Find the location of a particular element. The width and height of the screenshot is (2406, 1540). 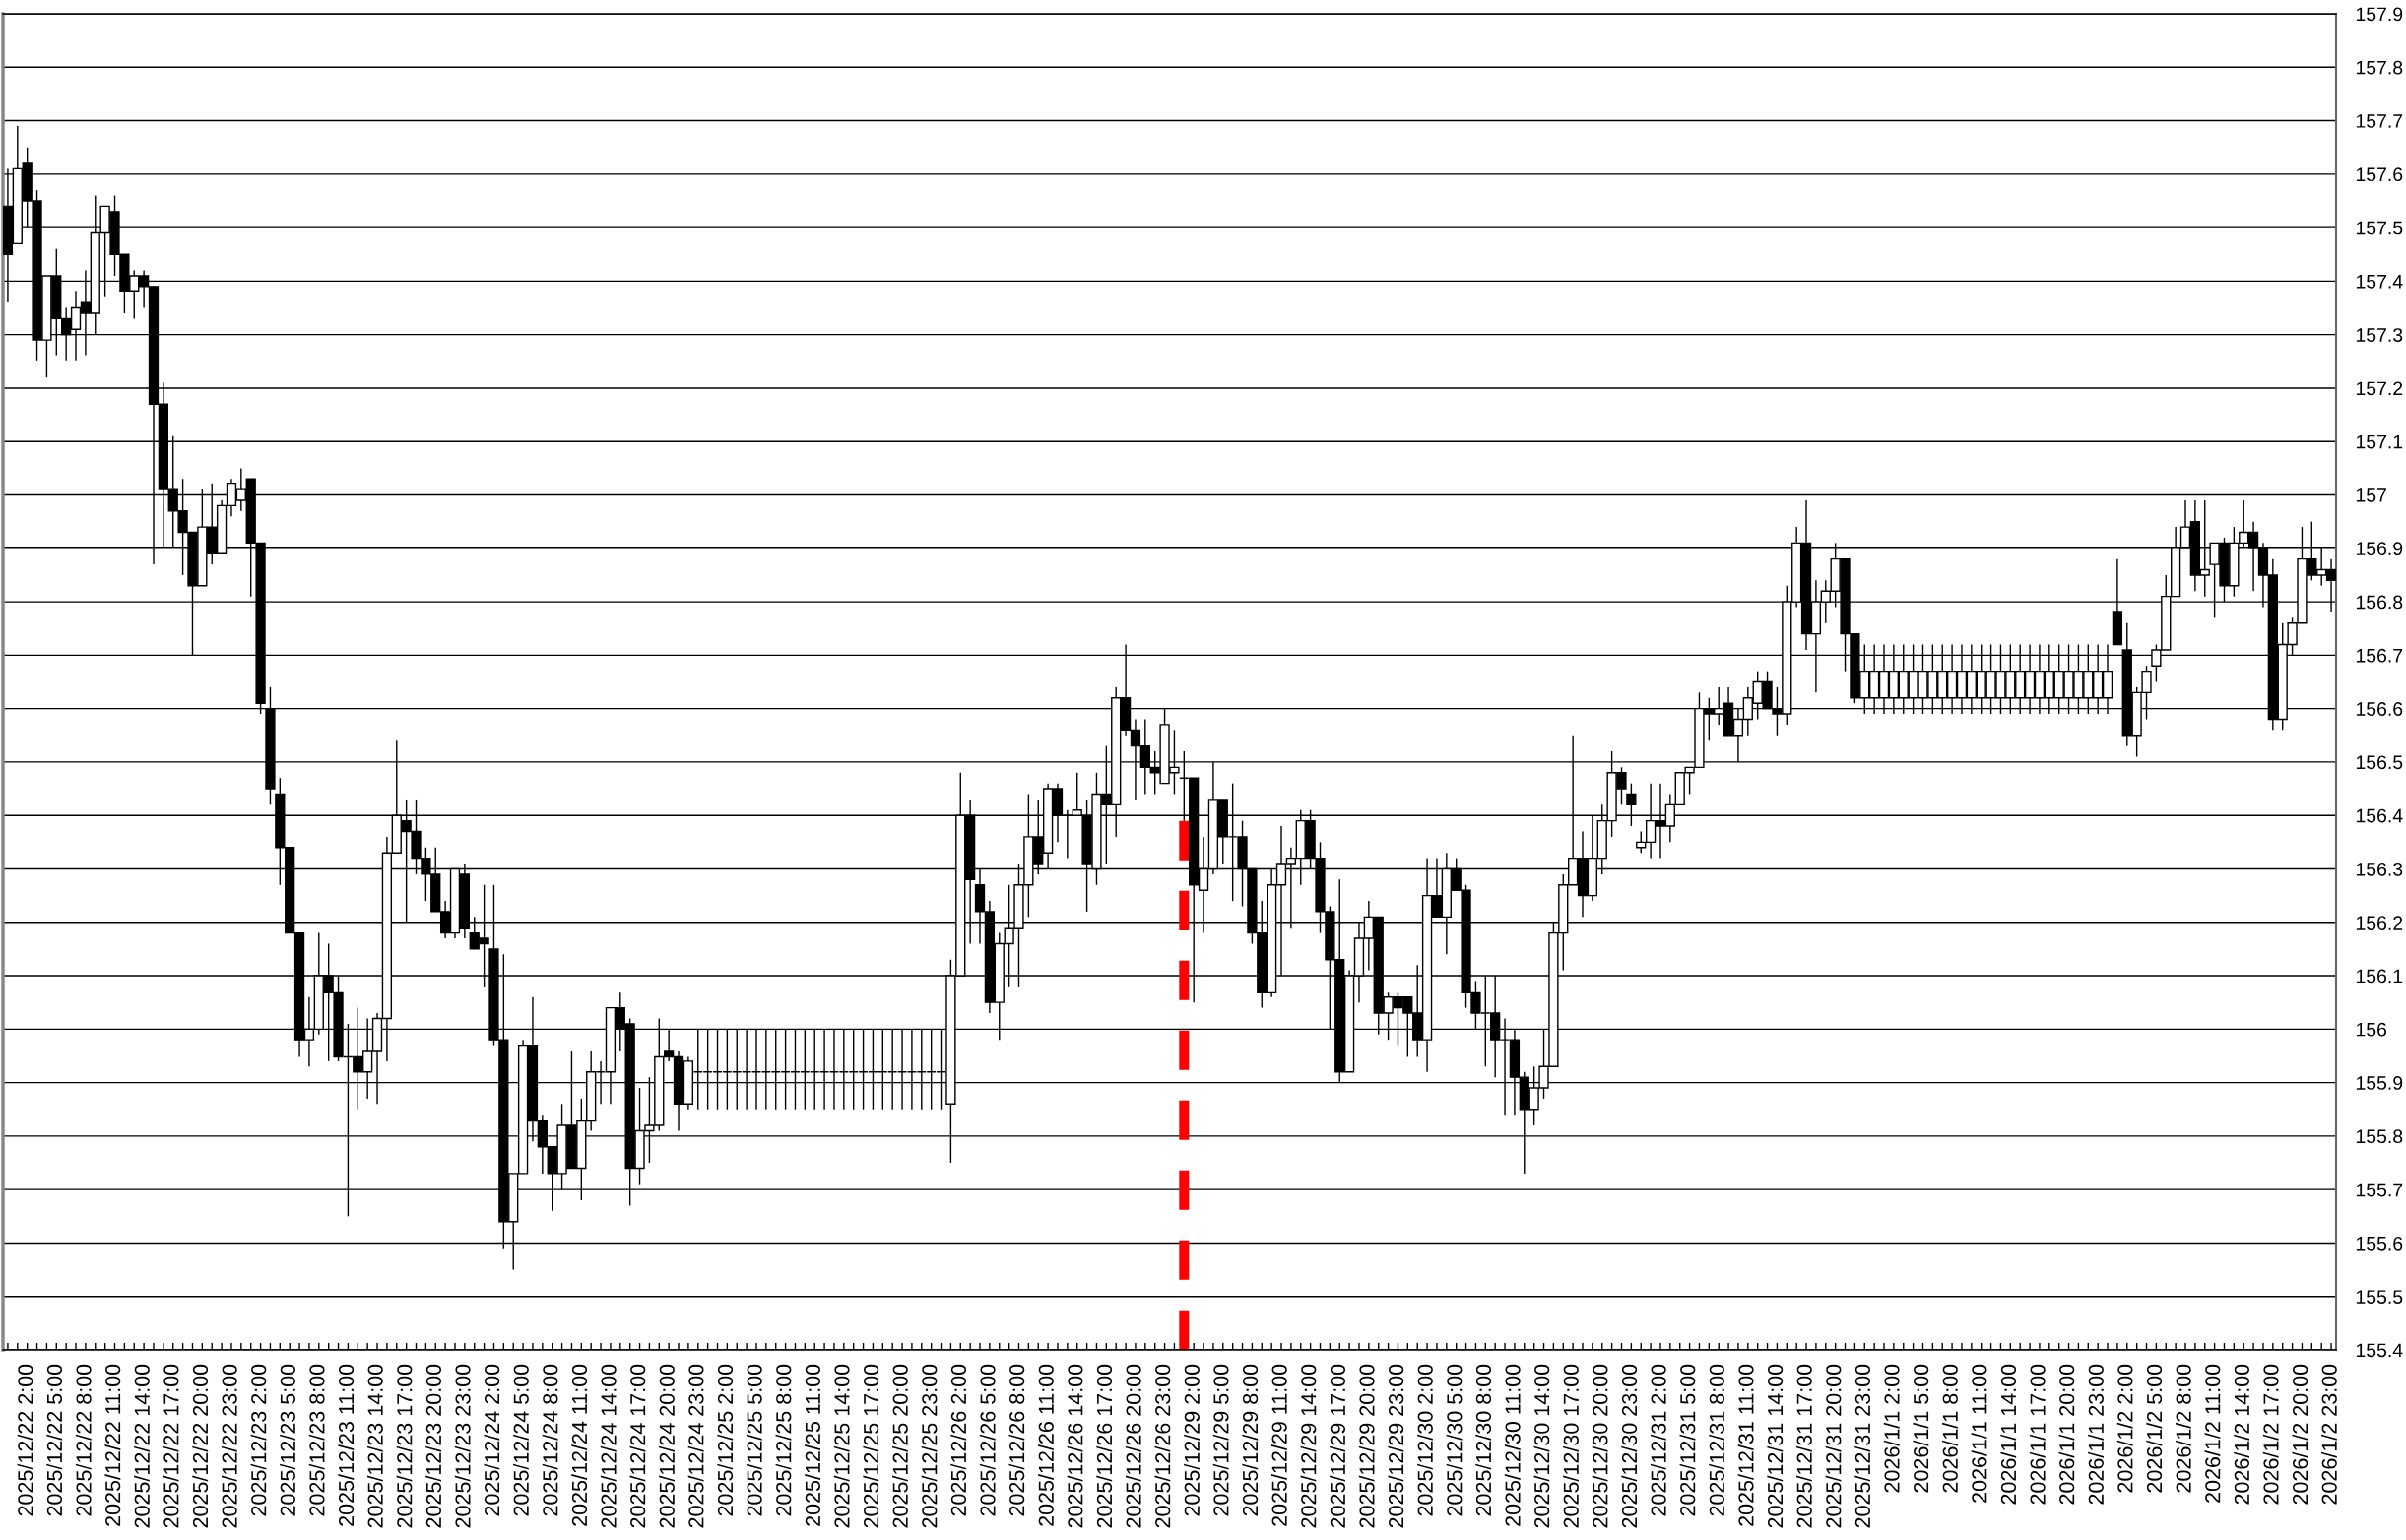

y-tick-label: 157.7 is located at coordinates (2379, 121).